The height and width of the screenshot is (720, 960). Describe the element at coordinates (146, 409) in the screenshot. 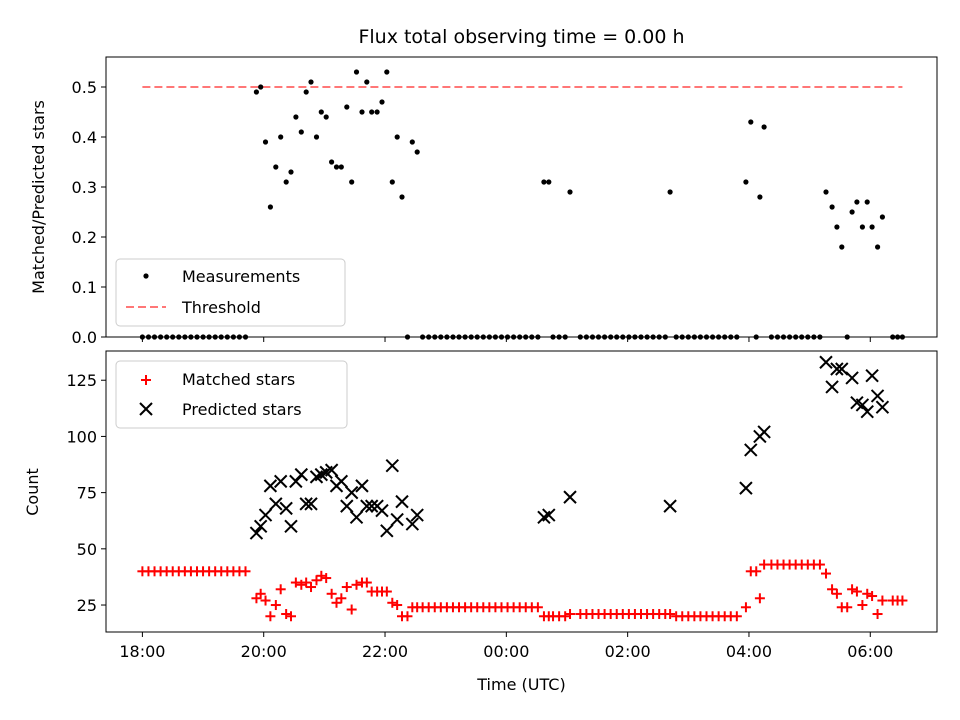

I see `legend-predicted-marker` at that location.